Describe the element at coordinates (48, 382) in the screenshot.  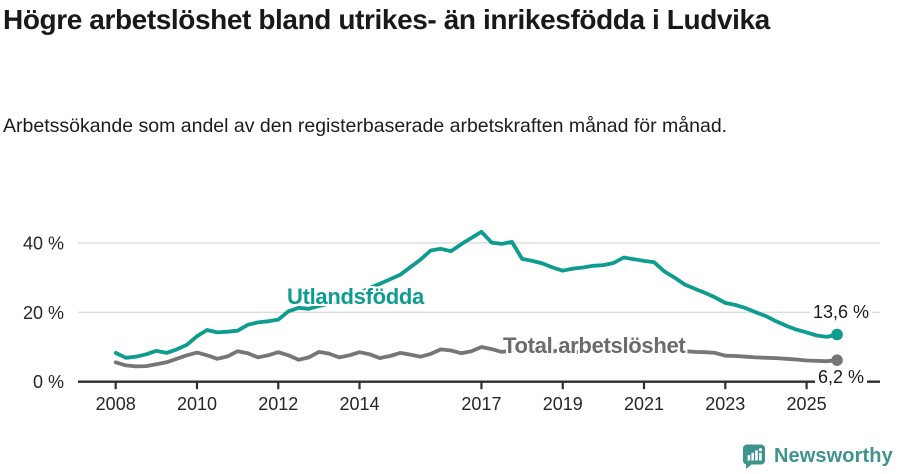
I see `y-tick-label: 0 %` at that location.